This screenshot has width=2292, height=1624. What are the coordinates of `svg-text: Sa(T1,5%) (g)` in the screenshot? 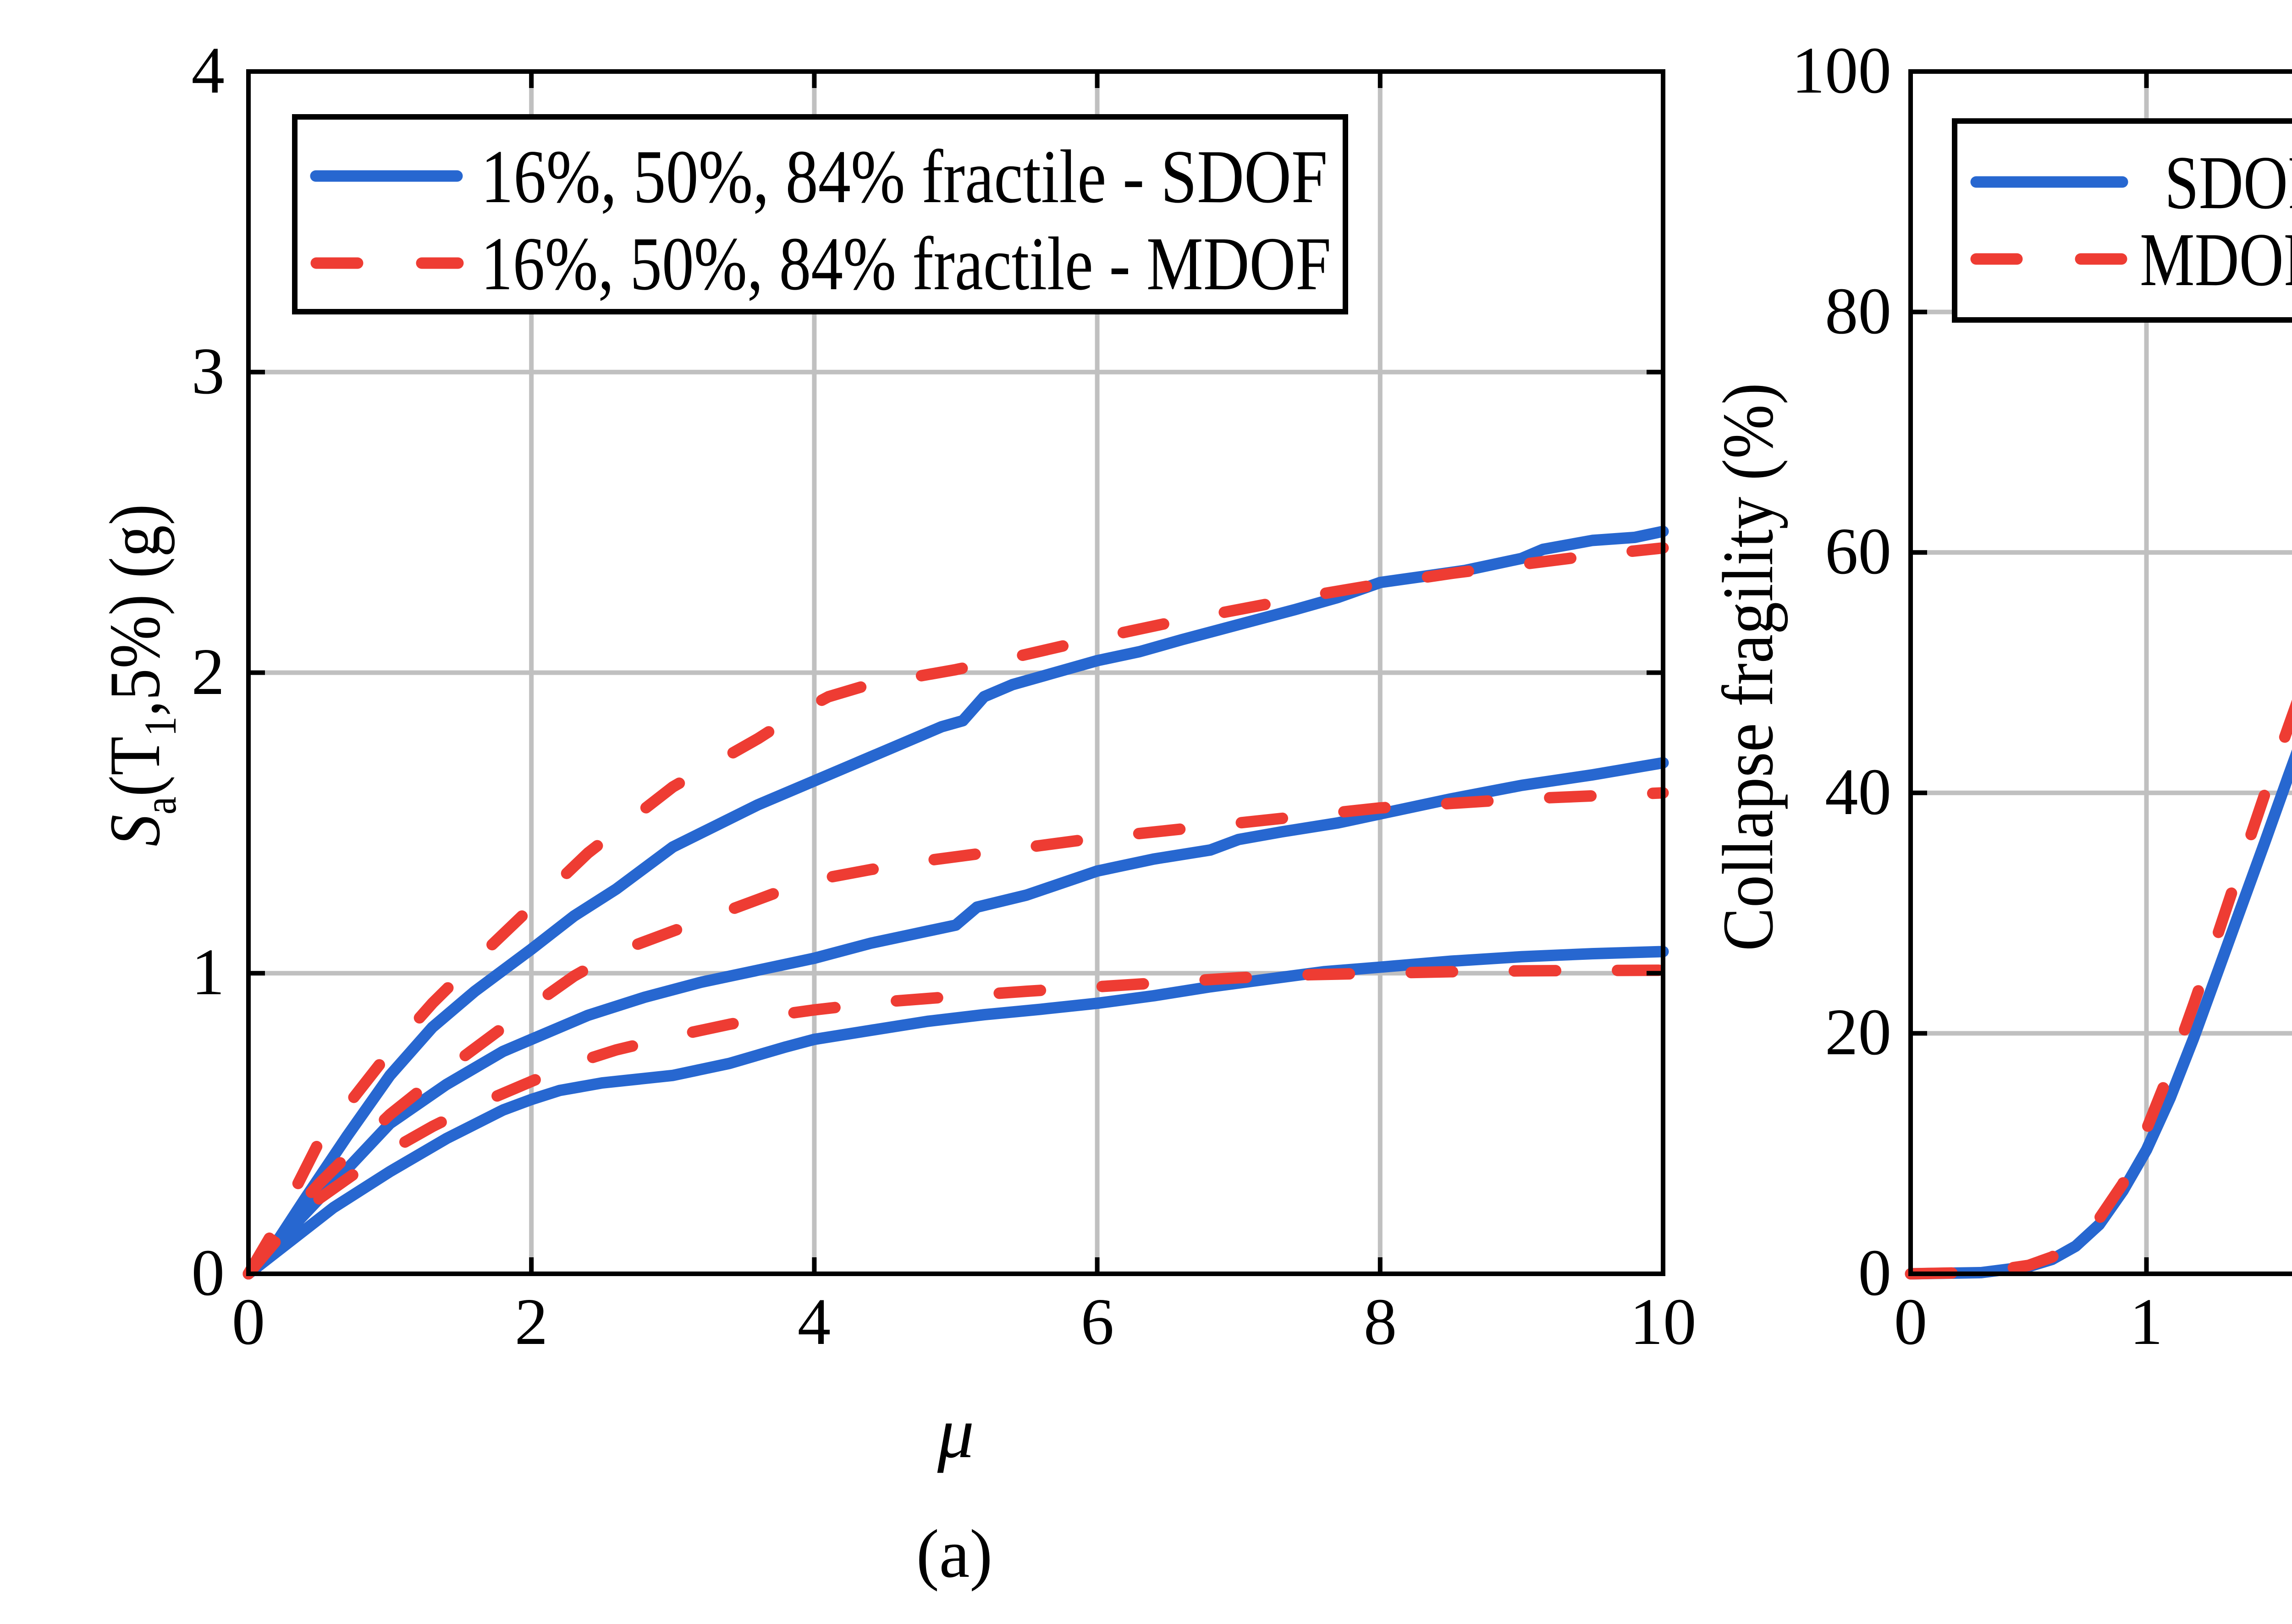 It's located at (140, 675).